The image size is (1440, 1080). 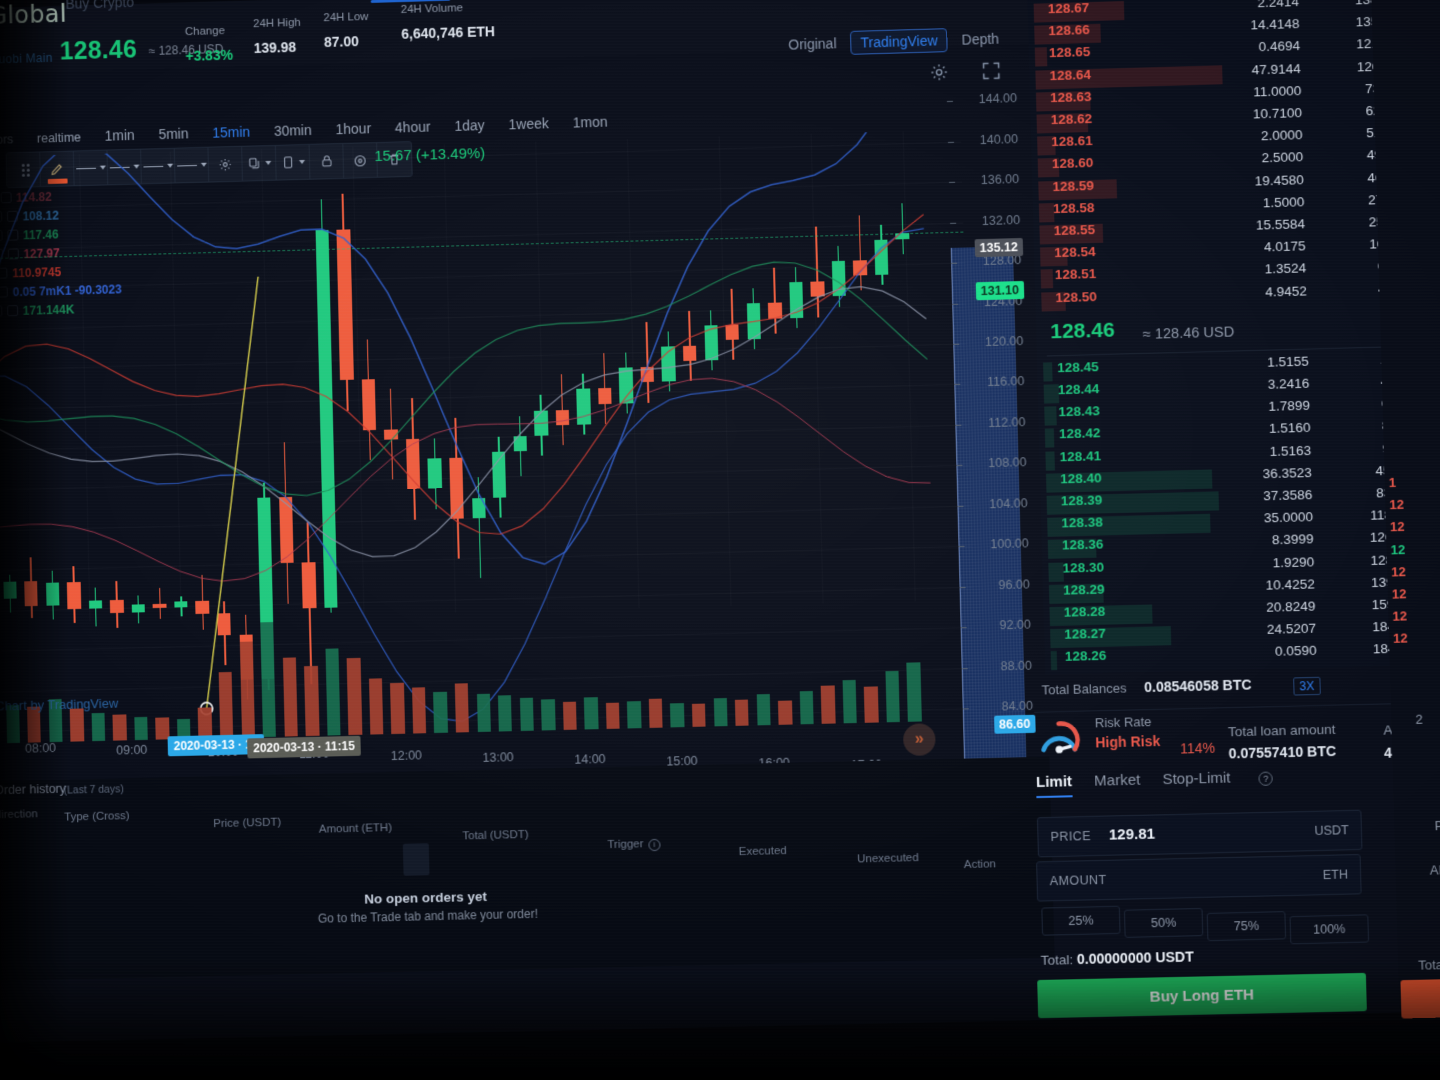 I want to click on ob-price: 128.54, so click(x=1075, y=252).